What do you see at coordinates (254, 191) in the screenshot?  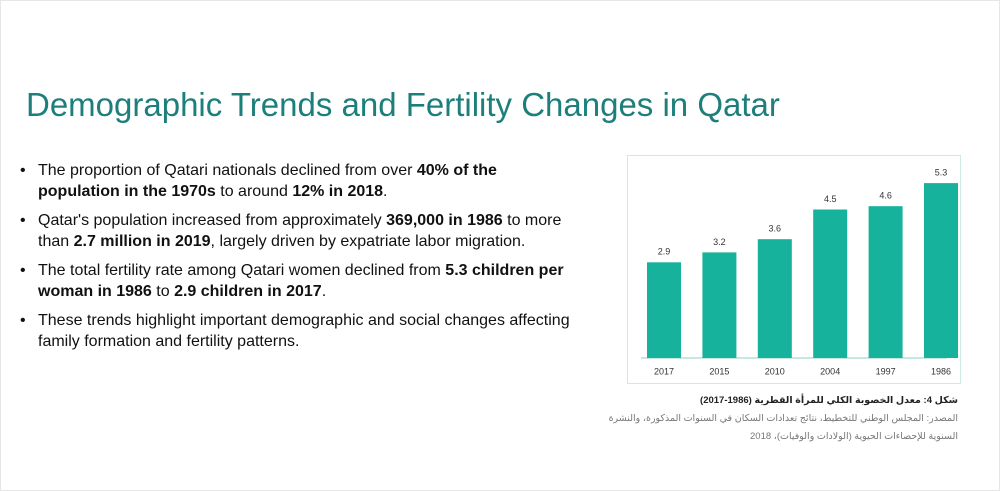 I see `bullet-text: to around` at bounding box center [254, 191].